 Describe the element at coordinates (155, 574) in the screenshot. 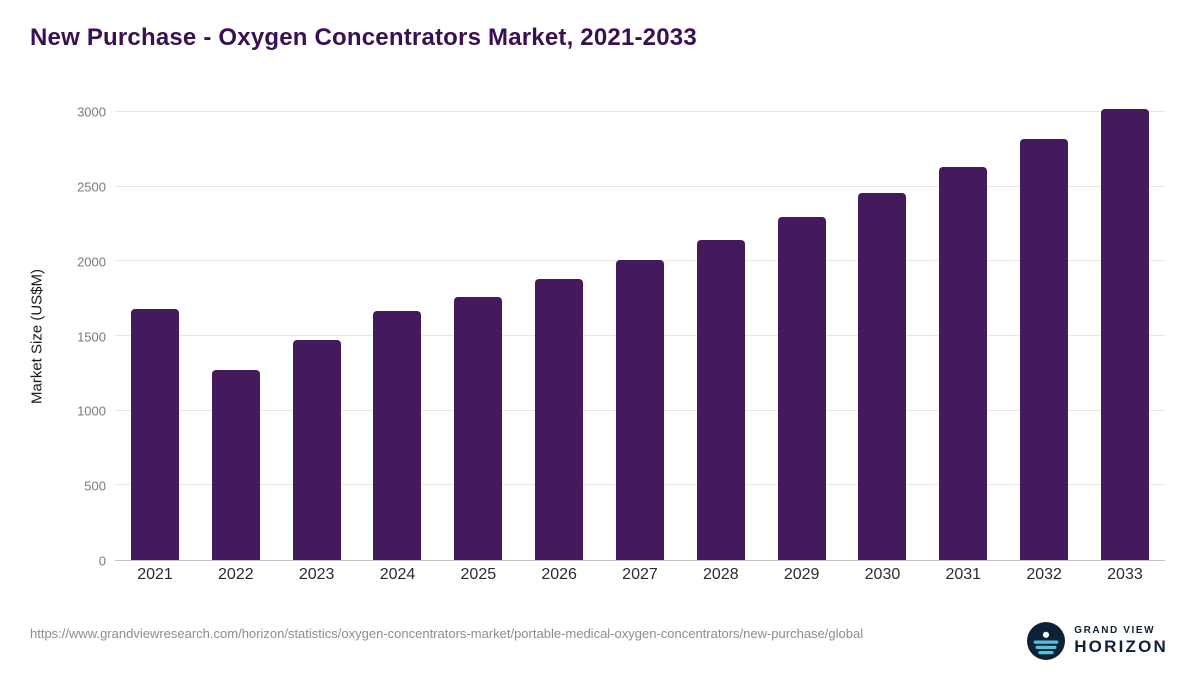

I see `x-axis-label: 2021` at that location.